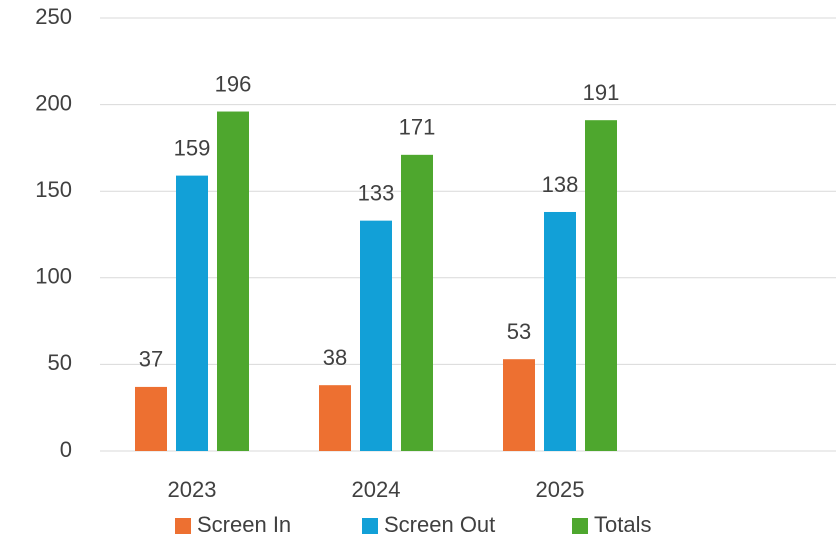  Describe the element at coordinates (53, 102) in the screenshot. I see `y-tick-label: 200` at that location.